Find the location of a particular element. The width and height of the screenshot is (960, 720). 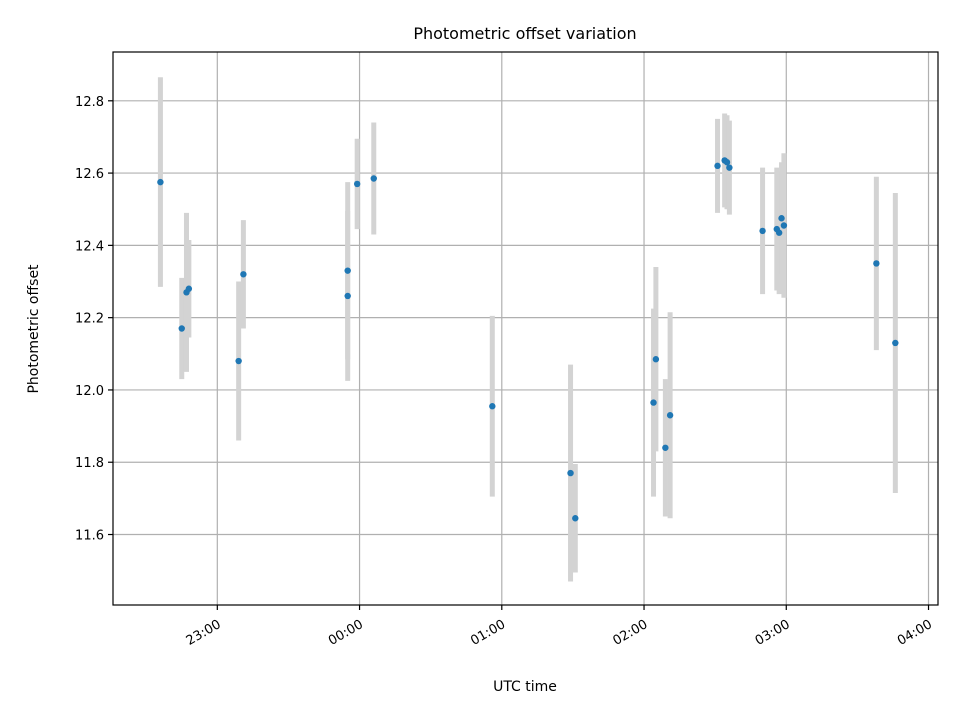

y-axis: 11.6 11.8 12.0 12.2 12.4 12.6 12.8 is located at coordinates (94, 319).